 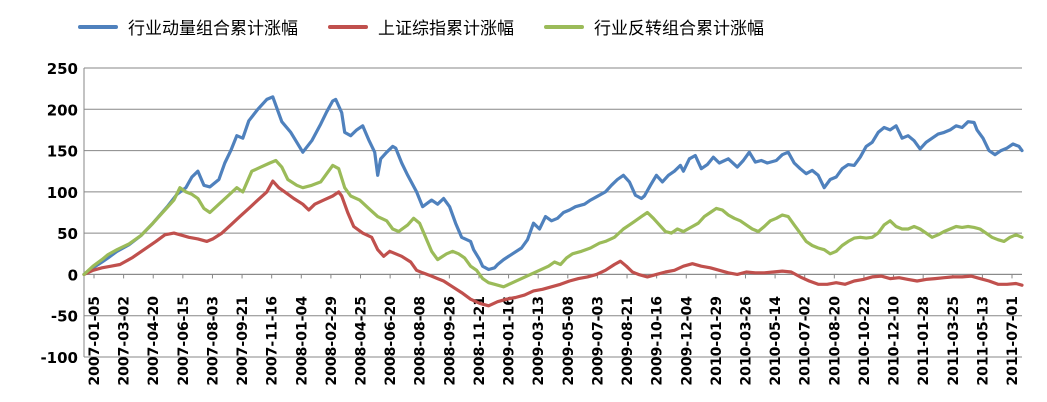 I want to click on x-tick-label: 2008-02-29, so click(x=332, y=341).